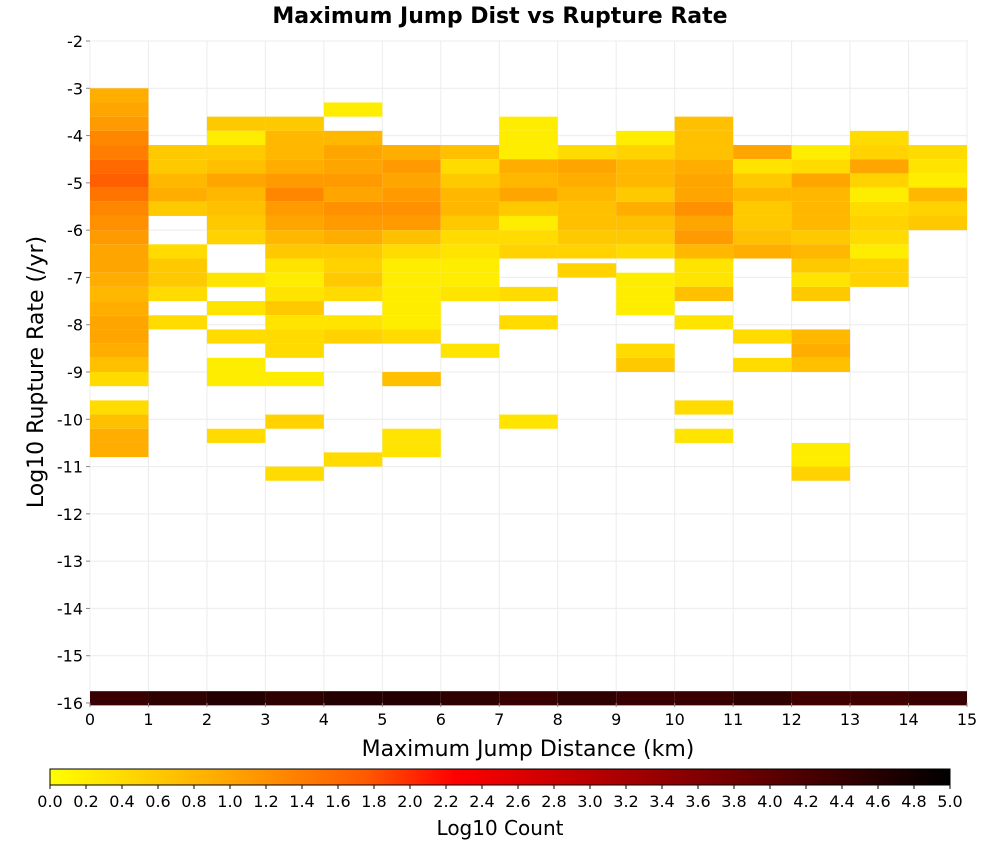  What do you see at coordinates (70, 419) in the screenshot?
I see `y-tick-label: -10` at bounding box center [70, 419].